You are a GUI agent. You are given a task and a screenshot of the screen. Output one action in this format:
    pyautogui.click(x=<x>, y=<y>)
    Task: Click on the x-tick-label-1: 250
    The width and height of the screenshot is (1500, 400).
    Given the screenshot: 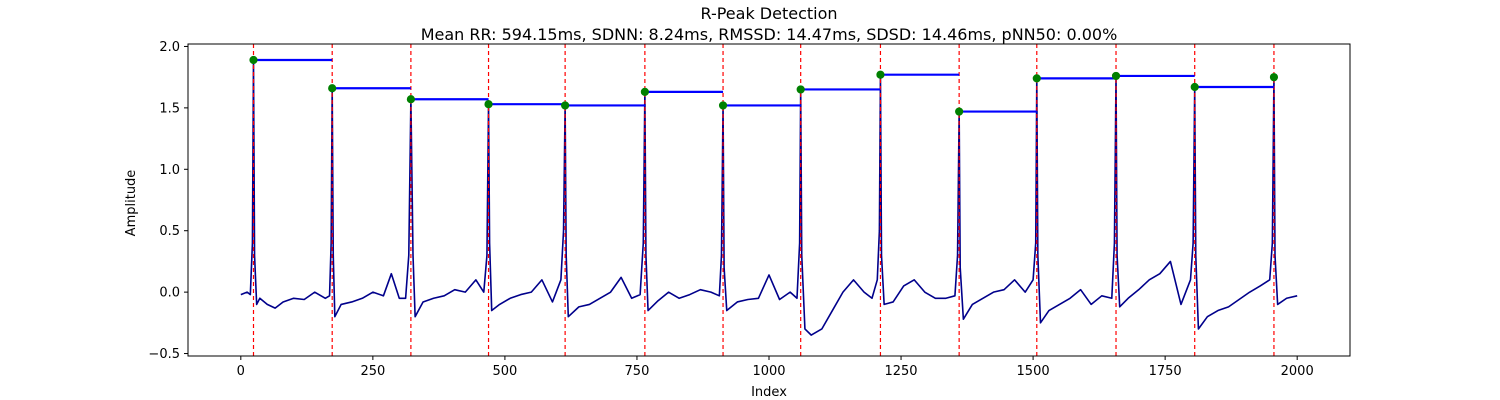 What is the action you would take?
    pyautogui.click(x=372, y=371)
    